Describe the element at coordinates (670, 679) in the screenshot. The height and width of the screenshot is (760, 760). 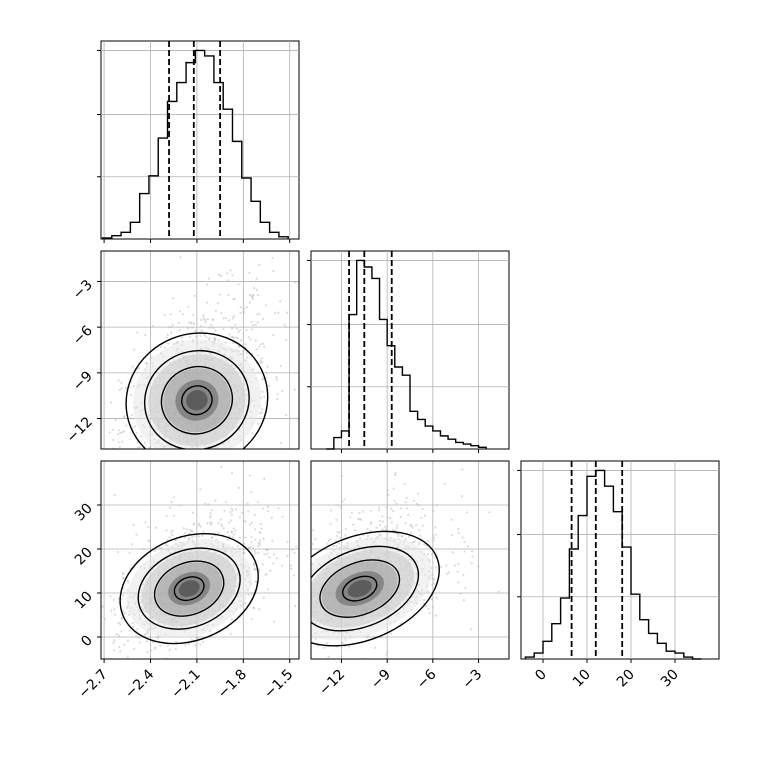
I see `x-tick-label-2-3: 30` at that location.